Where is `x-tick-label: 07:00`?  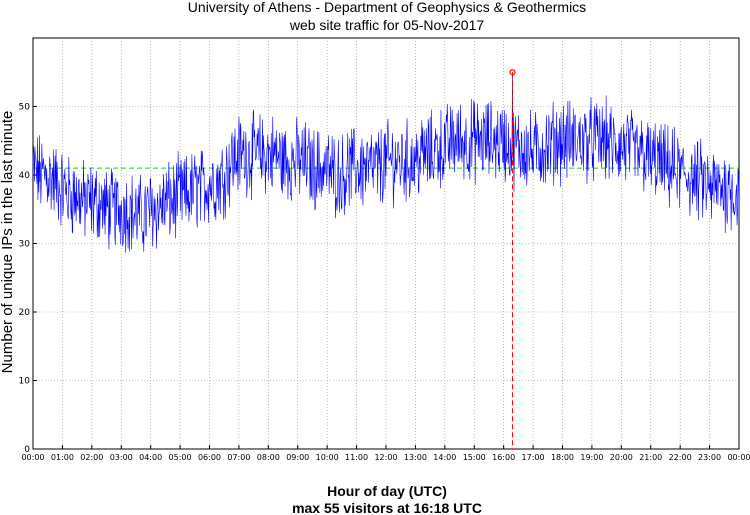 x-tick-label: 07:00 is located at coordinates (238, 457).